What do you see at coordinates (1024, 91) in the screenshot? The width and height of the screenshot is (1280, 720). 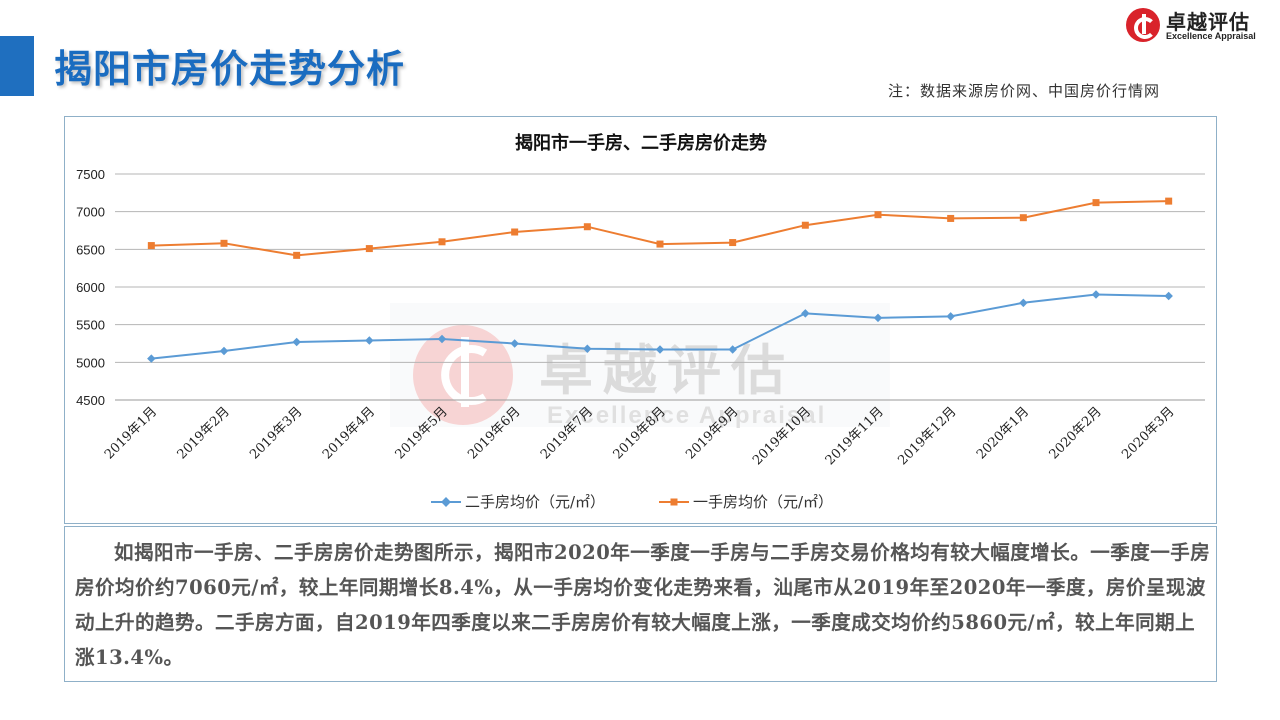 I see `source-note: 注：数据来源房价网、中国房价行情网` at bounding box center [1024, 91].